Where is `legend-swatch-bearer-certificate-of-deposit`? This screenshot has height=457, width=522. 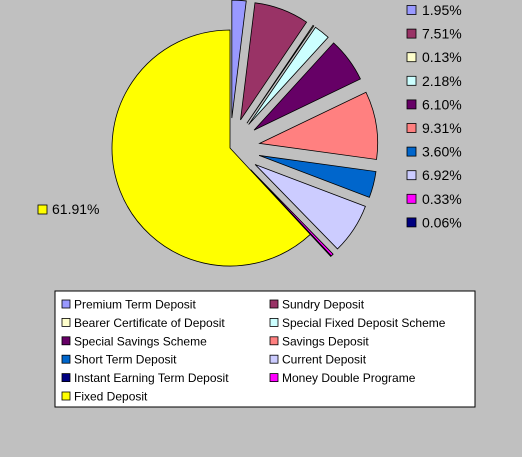
legend-swatch-bearer-certificate-of-deposit is located at coordinates (66, 322).